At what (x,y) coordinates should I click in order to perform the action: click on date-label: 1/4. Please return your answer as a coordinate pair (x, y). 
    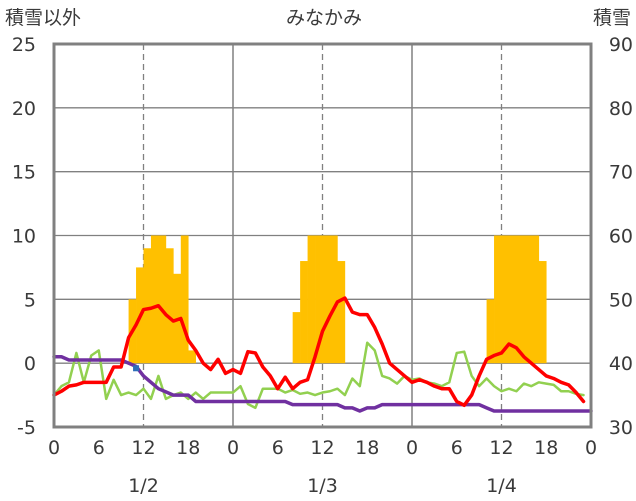
    Looking at the image, I should click on (501, 486).